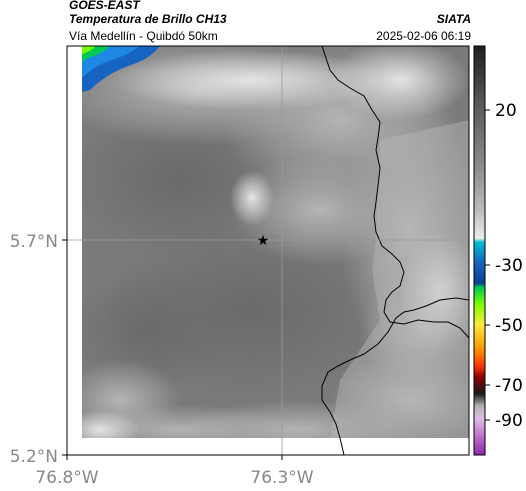 Image resolution: width=526 pixels, height=491 pixels. Describe the element at coordinates (453, 19) in the screenshot. I see `organization-label: SIATA` at that location.